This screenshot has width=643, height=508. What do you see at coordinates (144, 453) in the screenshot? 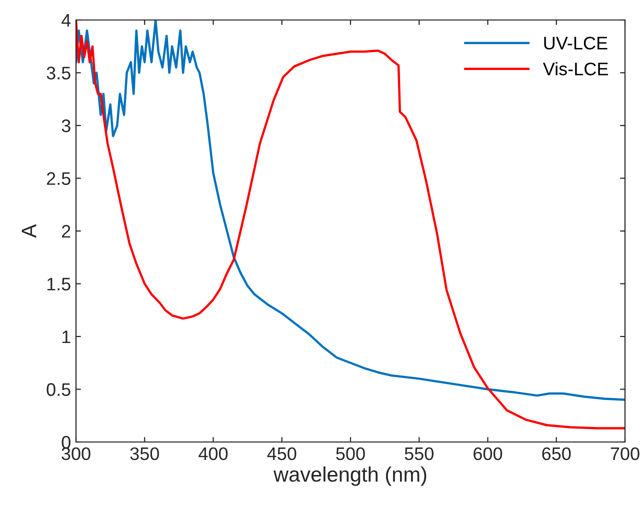
I see `x-tick-label: 350` at bounding box center [144, 453].